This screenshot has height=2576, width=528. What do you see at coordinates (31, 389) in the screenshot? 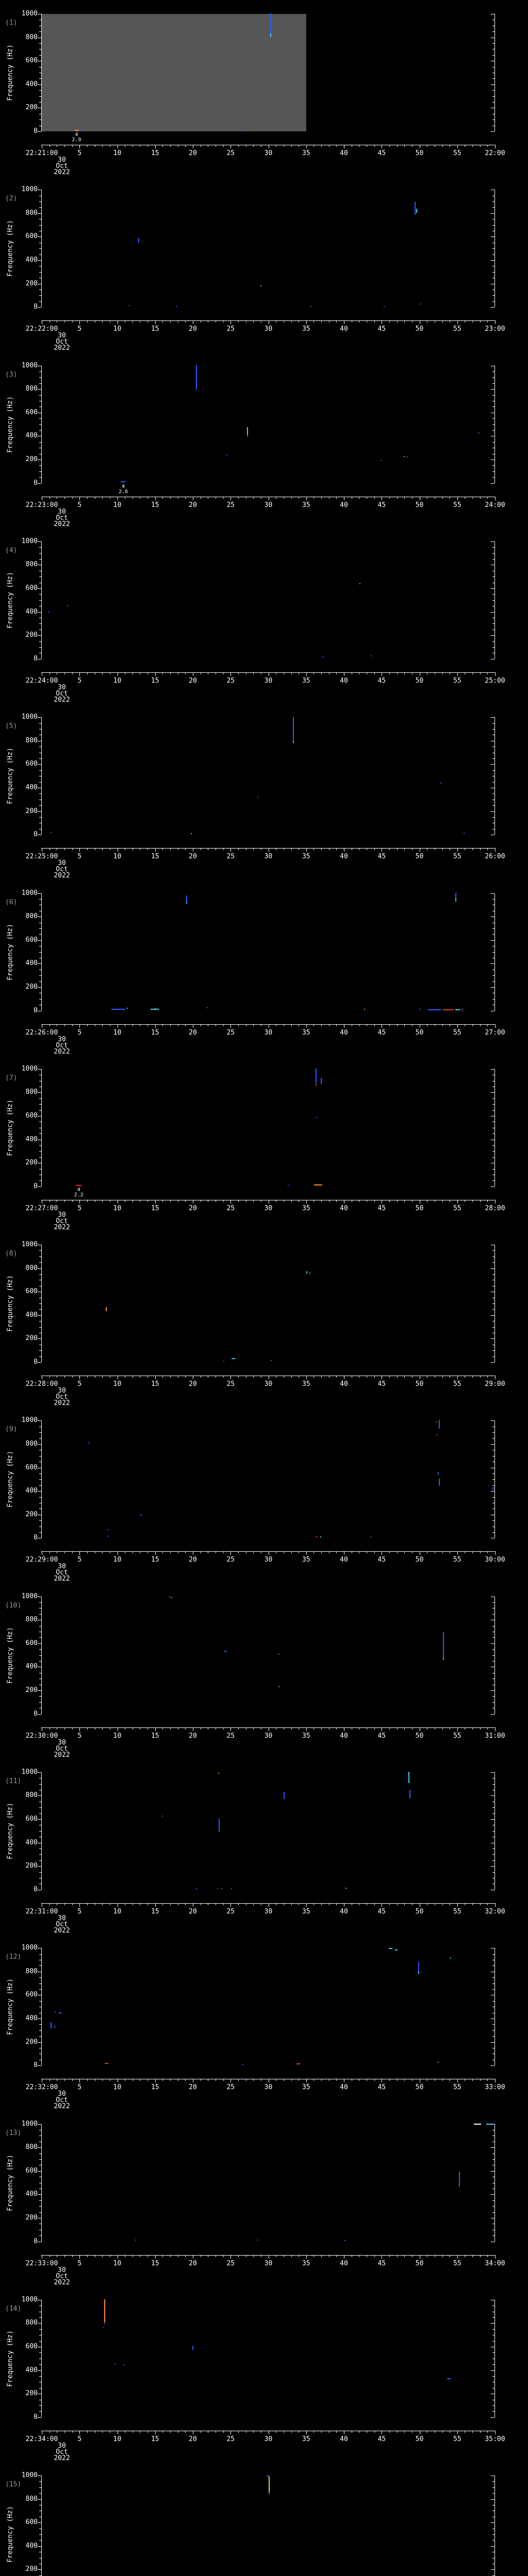
I see `y-tick-label: 800` at bounding box center [31, 389].